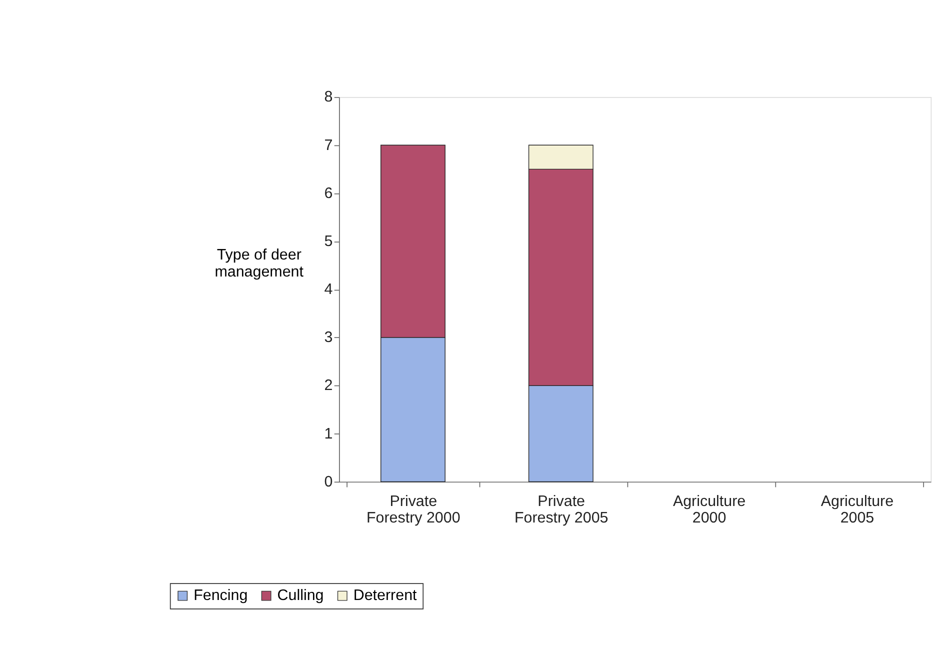  Describe the element at coordinates (328, 193) in the screenshot. I see `y-tick-label: 6` at that location.